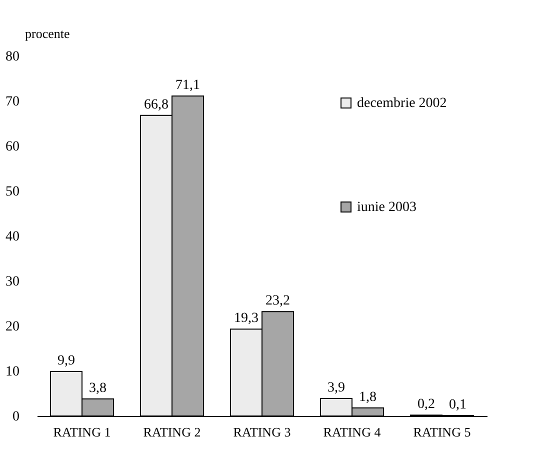 This screenshot has height=454, width=533. Describe the element at coordinates (188, 86) in the screenshot. I see `data-label: 71,1` at that location.